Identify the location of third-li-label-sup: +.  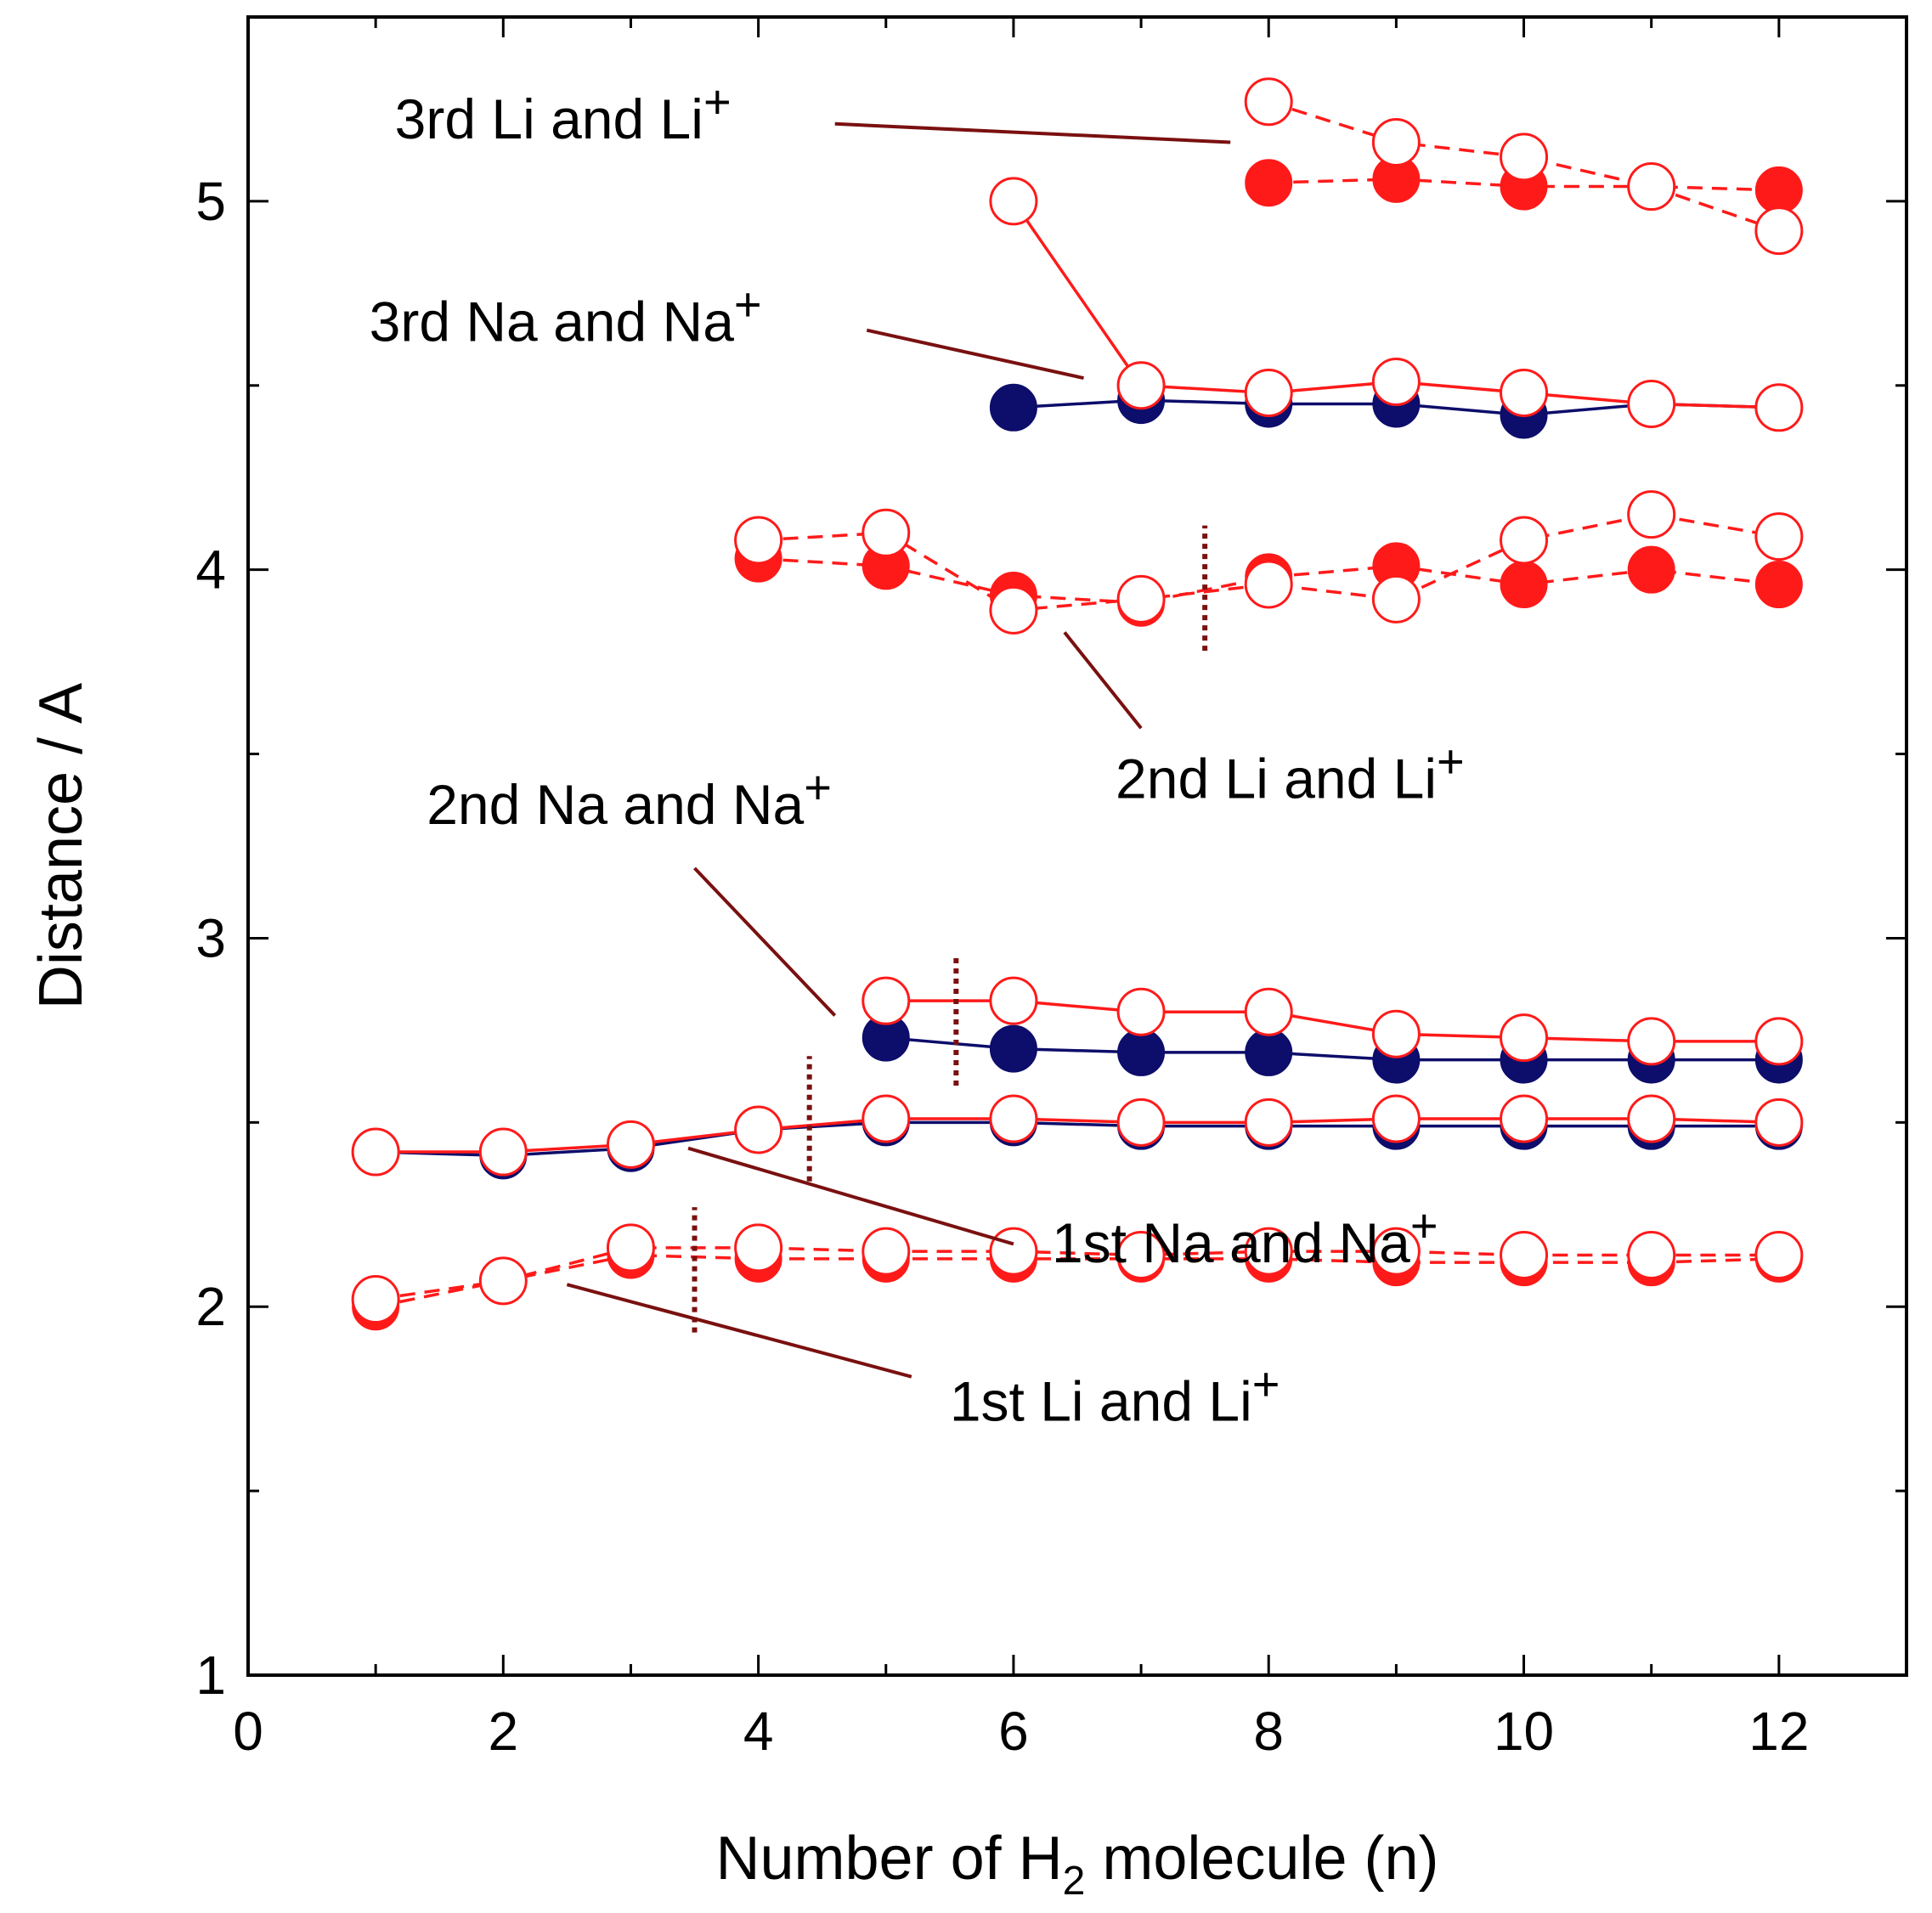
(717, 101).